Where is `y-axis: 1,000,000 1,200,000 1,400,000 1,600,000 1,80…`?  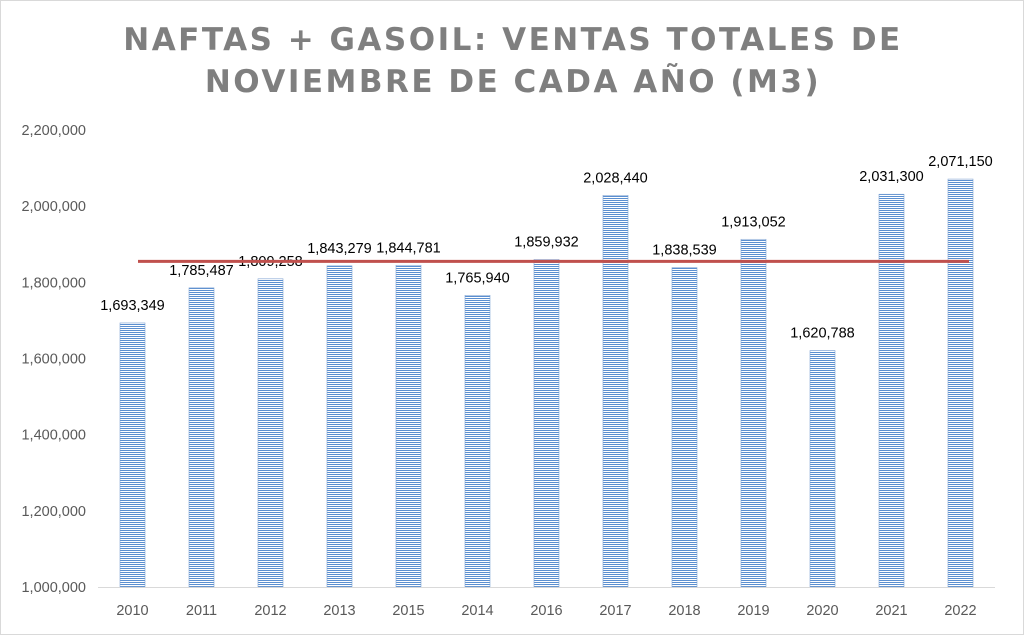
y-axis: 1,000,000 1,200,000 1,400,000 1,600,000 1,80… is located at coordinates (53, 359).